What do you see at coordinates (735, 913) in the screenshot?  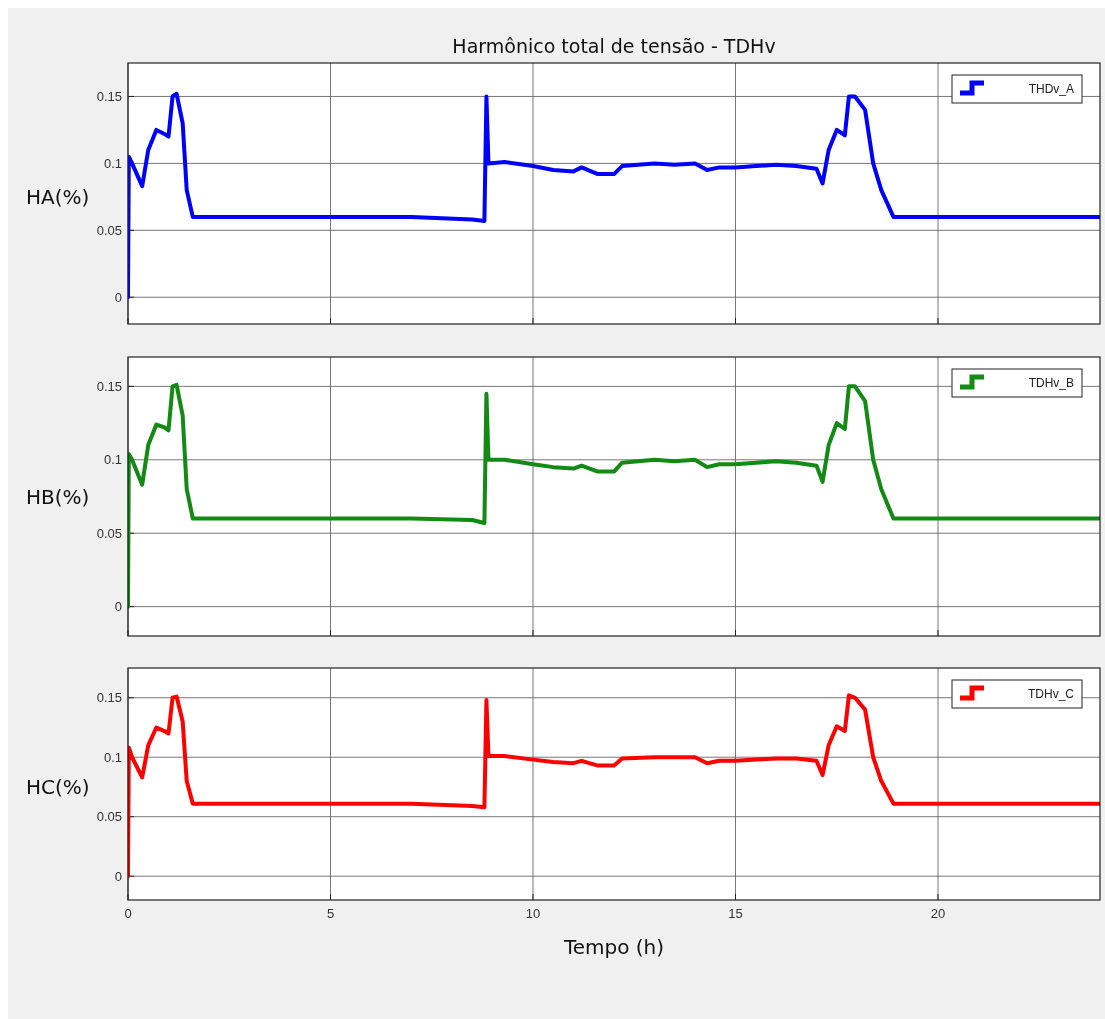 I see `x-tick-label: 15` at bounding box center [735, 913].